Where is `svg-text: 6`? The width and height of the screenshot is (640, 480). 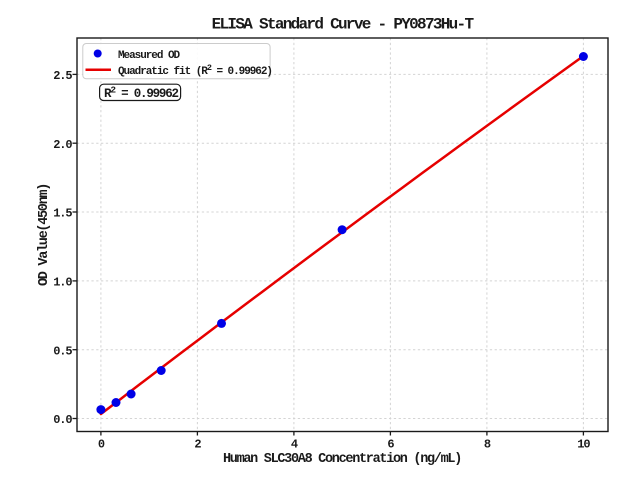 svg-text: 6 is located at coordinates (390, 445).